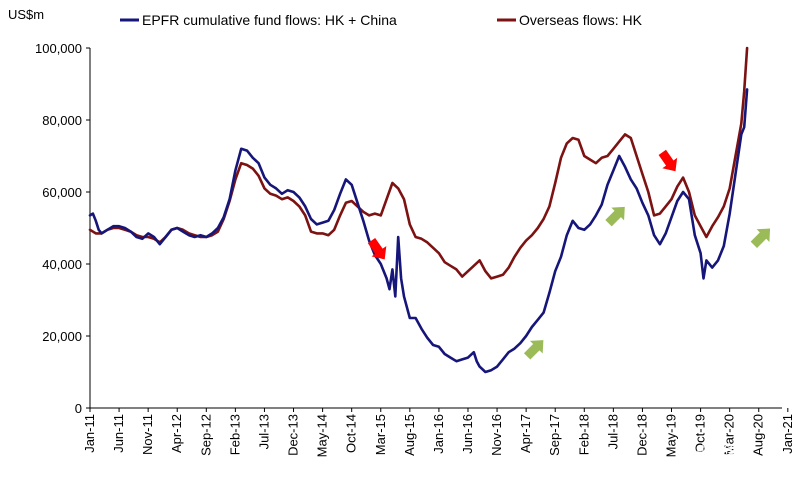 The height and width of the screenshot is (485, 792). What do you see at coordinates (554, 435) in the screenshot?
I see `x-tick-label: Sep-17` at bounding box center [554, 435].